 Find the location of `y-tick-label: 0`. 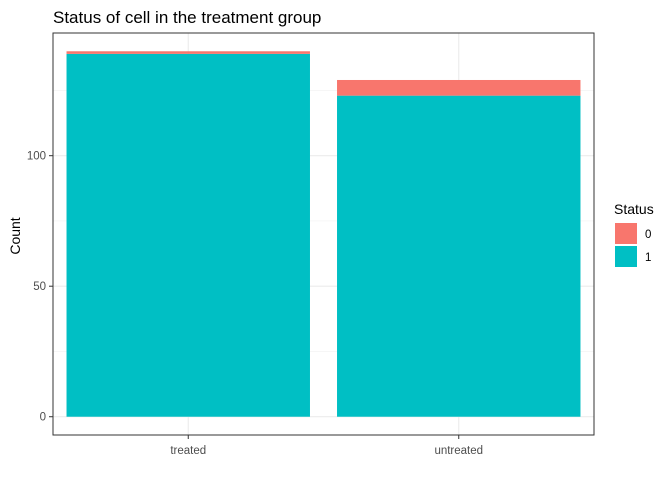

y-tick-label: 0 is located at coordinates (43, 418).